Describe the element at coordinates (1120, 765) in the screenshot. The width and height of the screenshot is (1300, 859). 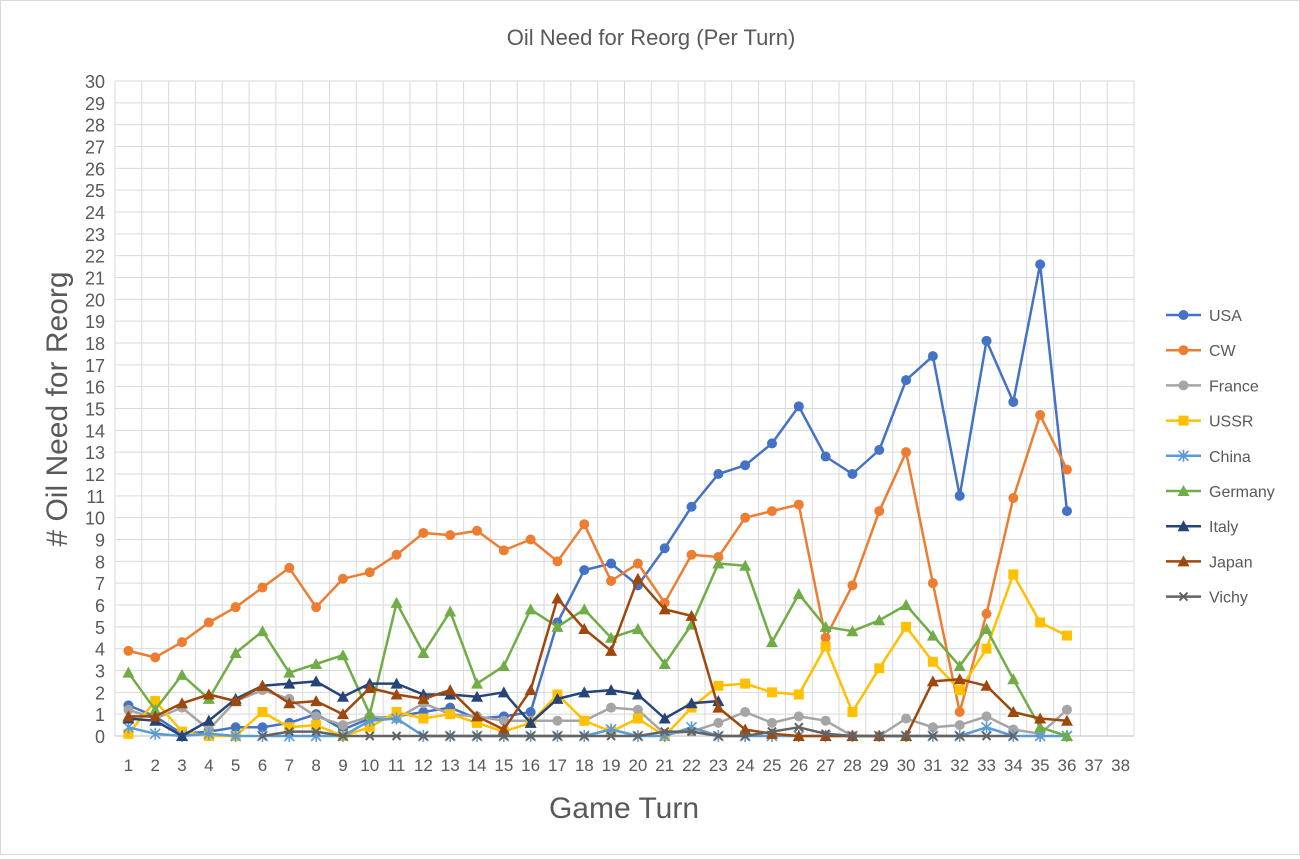
I see `x-tick-label: 38` at that location.